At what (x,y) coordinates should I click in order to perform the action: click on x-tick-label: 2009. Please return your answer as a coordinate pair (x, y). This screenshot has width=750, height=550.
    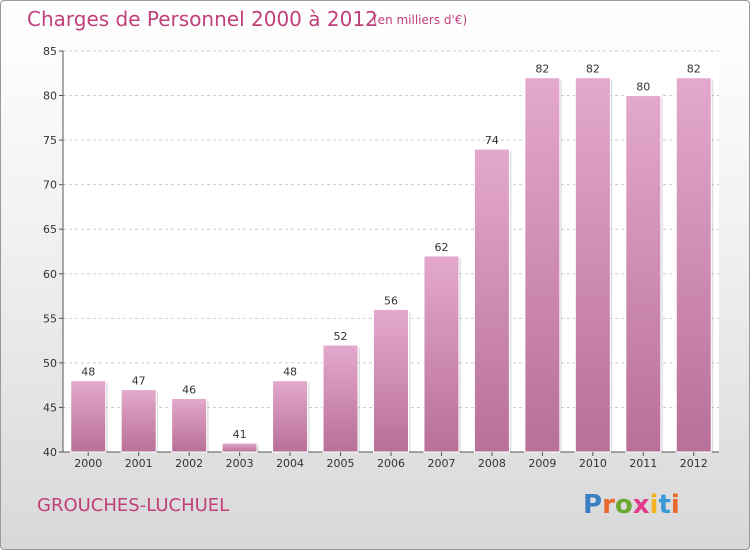
    Looking at the image, I should click on (542, 463).